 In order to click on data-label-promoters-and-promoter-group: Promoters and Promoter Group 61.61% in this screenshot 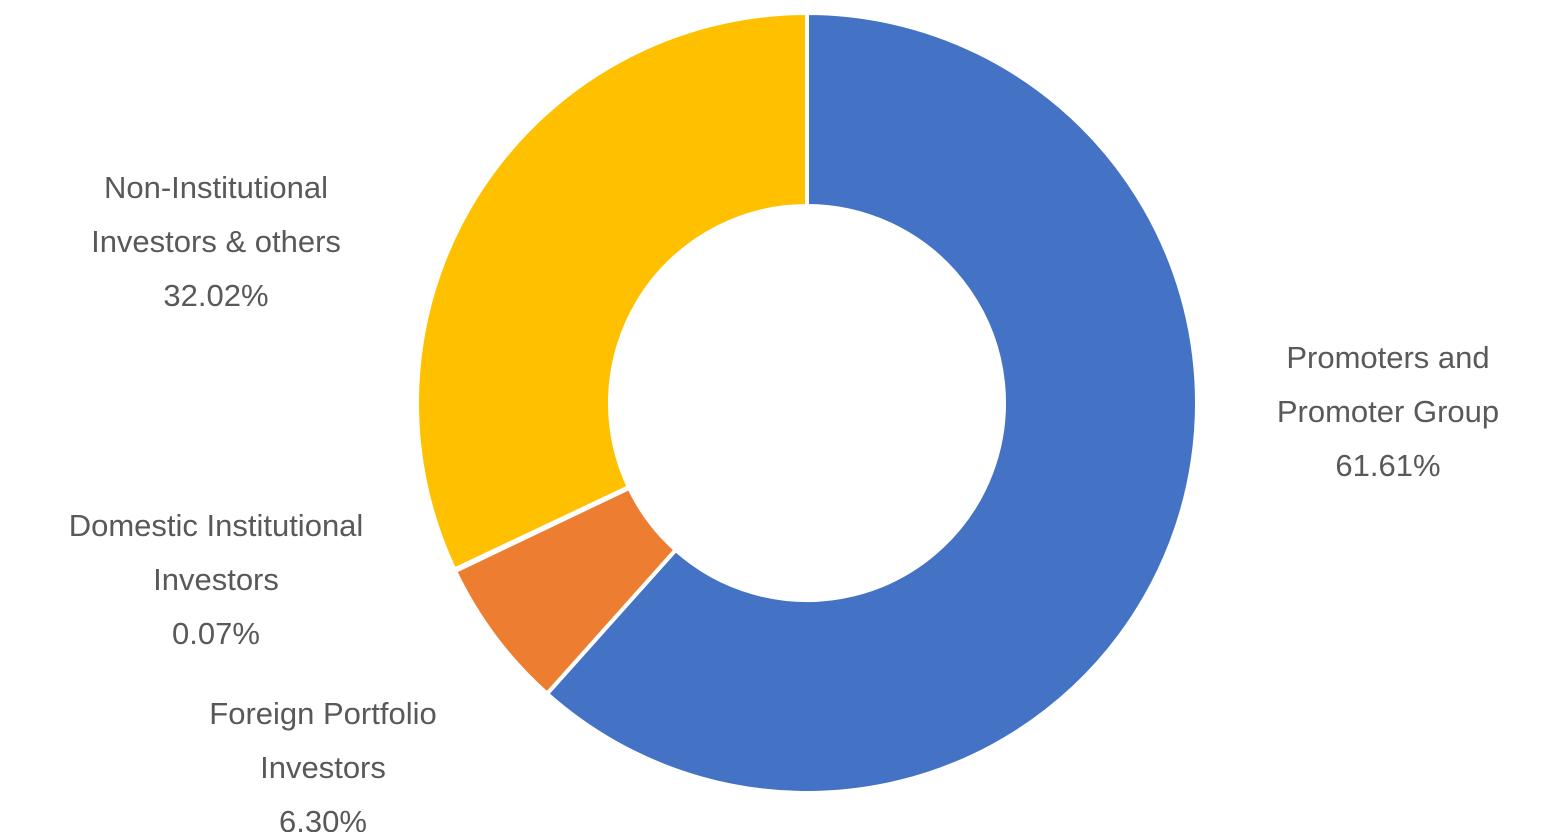, I will do `click(1388, 411)`.